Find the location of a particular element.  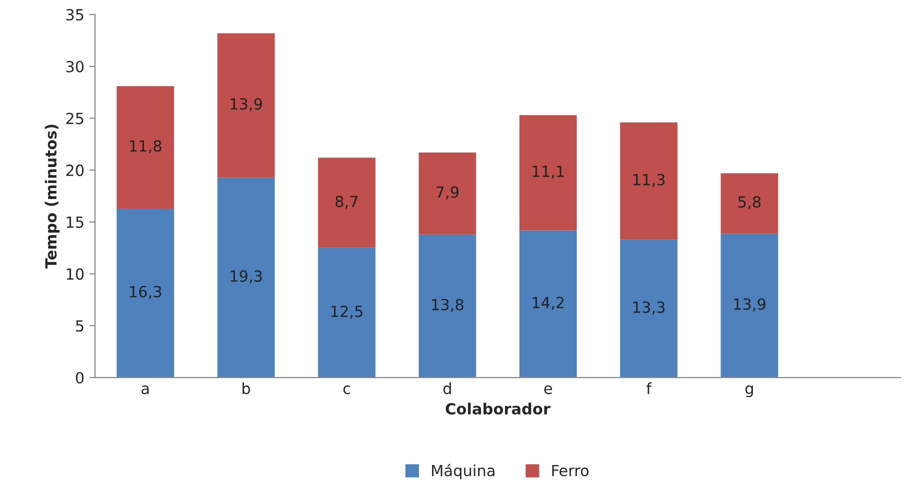

data-label: 11,3 is located at coordinates (649, 180).